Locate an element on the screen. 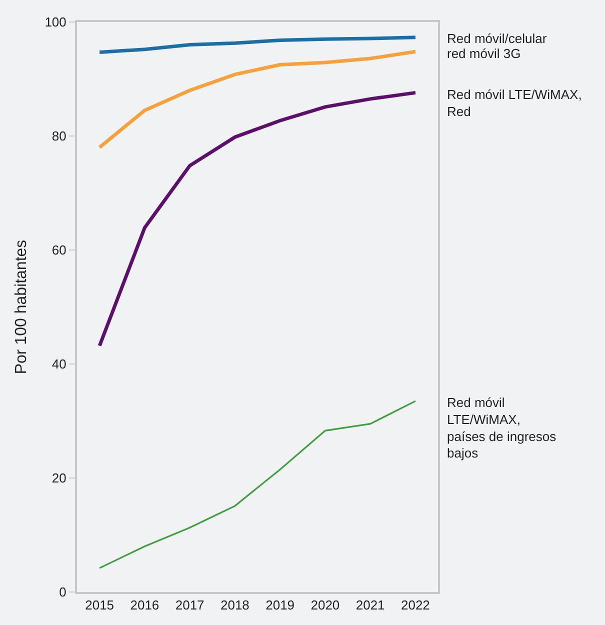 This screenshot has width=605, height=625. y-axis-title: Por 100 habitantes is located at coordinates (21, 307).